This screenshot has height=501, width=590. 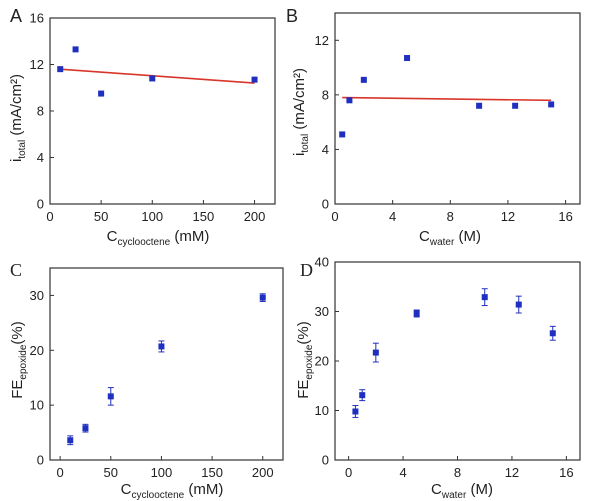 What do you see at coordinates (16, 270) in the screenshot?
I see `panel-letter-c: C` at bounding box center [16, 270].